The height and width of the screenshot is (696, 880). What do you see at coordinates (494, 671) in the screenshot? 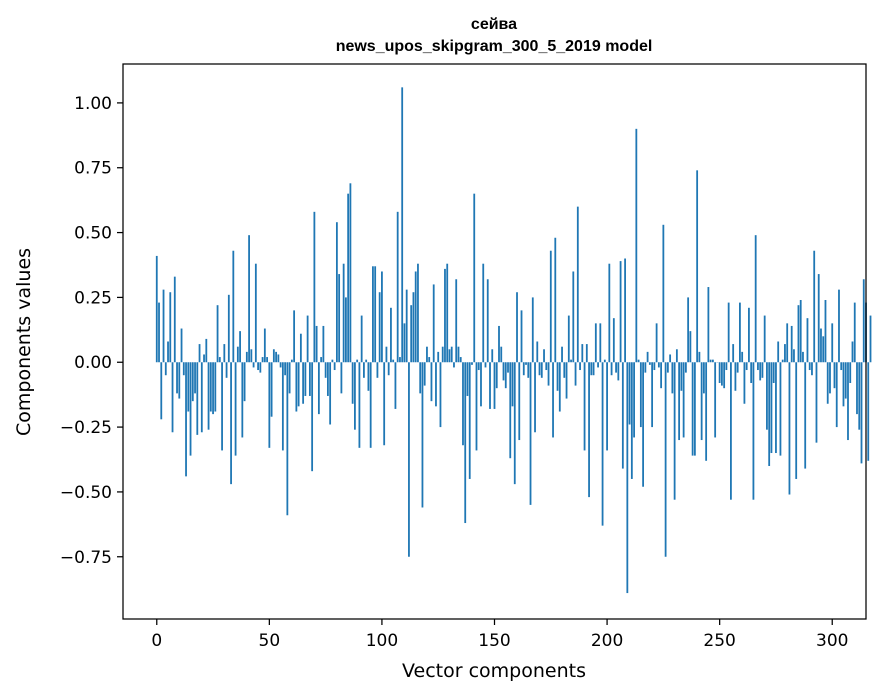
I see `x-axis-label: Vector components` at bounding box center [494, 671].